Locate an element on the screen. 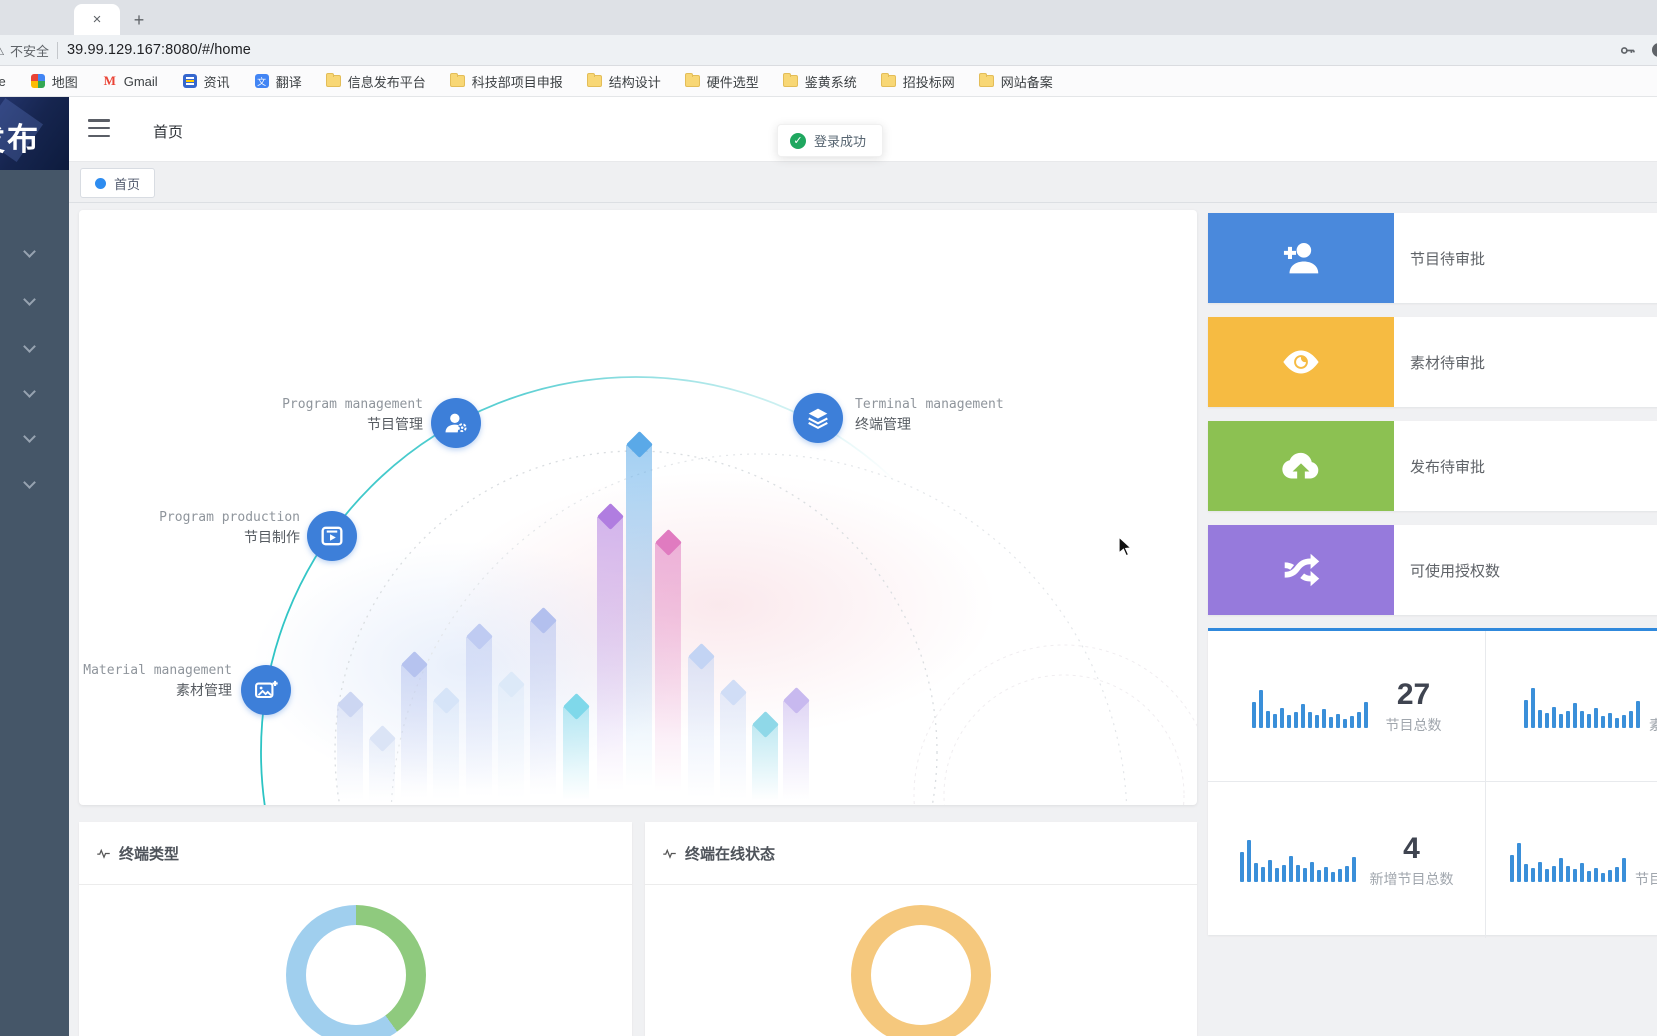 This screenshot has height=1036, width=1657. nav-node-material-management is located at coordinates (266, 690).